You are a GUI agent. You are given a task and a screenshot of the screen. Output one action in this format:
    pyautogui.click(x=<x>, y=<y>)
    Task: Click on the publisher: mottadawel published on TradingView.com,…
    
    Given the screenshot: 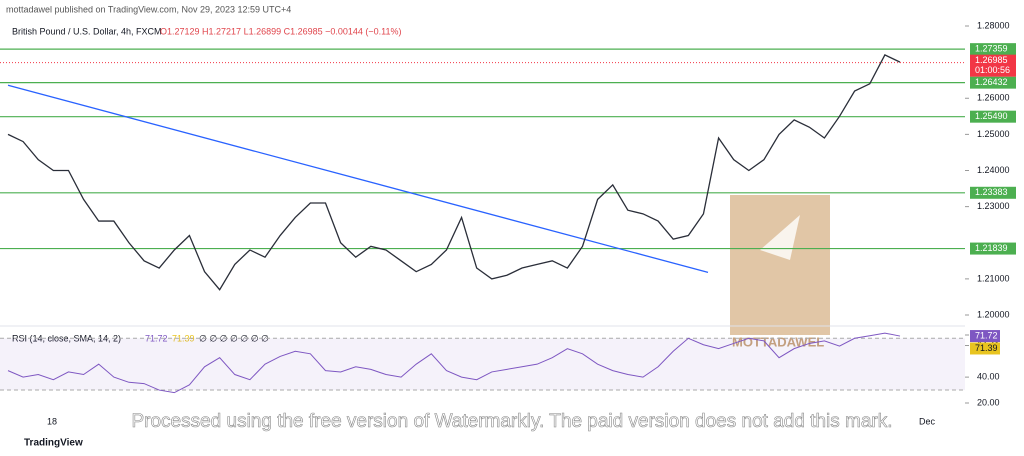 What is the action you would take?
    pyautogui.click(x=148, y=9)
    